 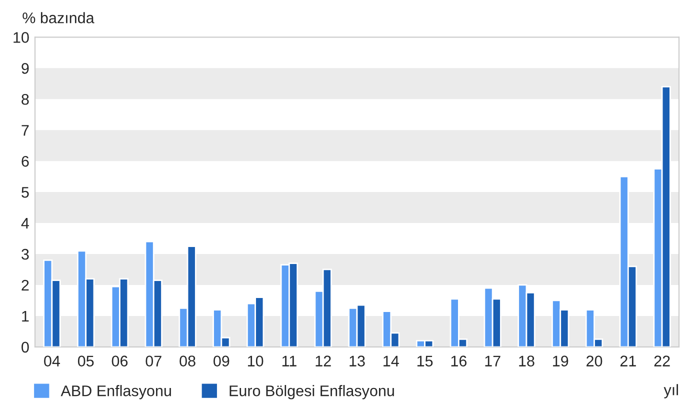 What do you see at coordinates (25, 161) in the screenshot?
I see `y-tick-label: 6` at bounding box center [25, 161].